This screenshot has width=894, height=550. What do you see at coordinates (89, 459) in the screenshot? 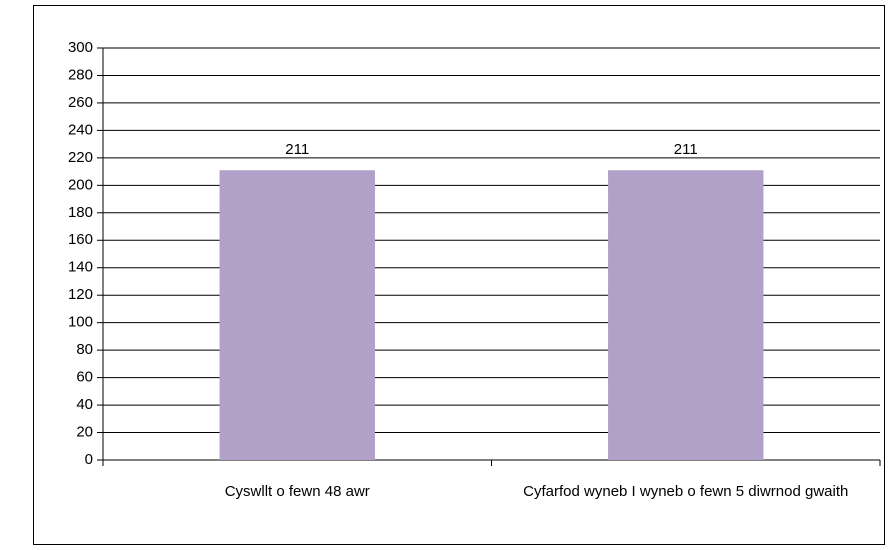
I see `y-tick-label: 0` at bounding box center [89, 459].